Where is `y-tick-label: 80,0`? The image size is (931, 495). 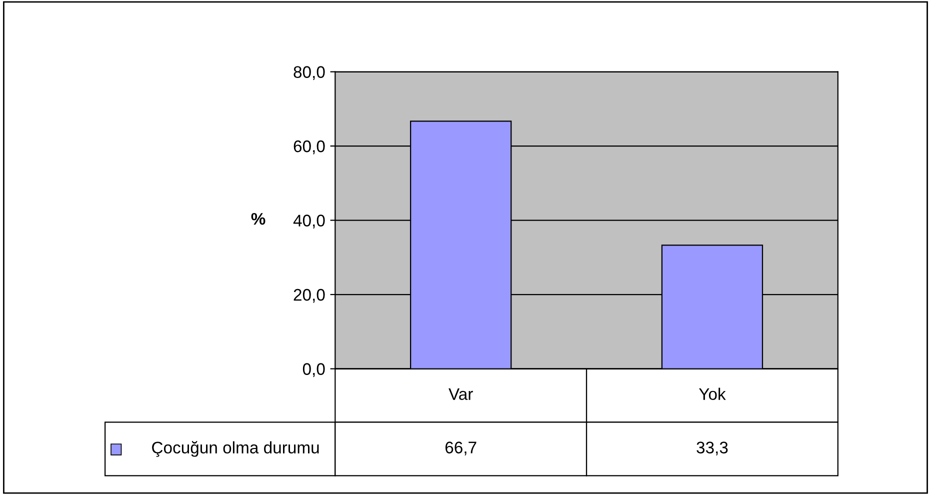 y-tick-label: 80,0 is located at coordinates (309, 73).